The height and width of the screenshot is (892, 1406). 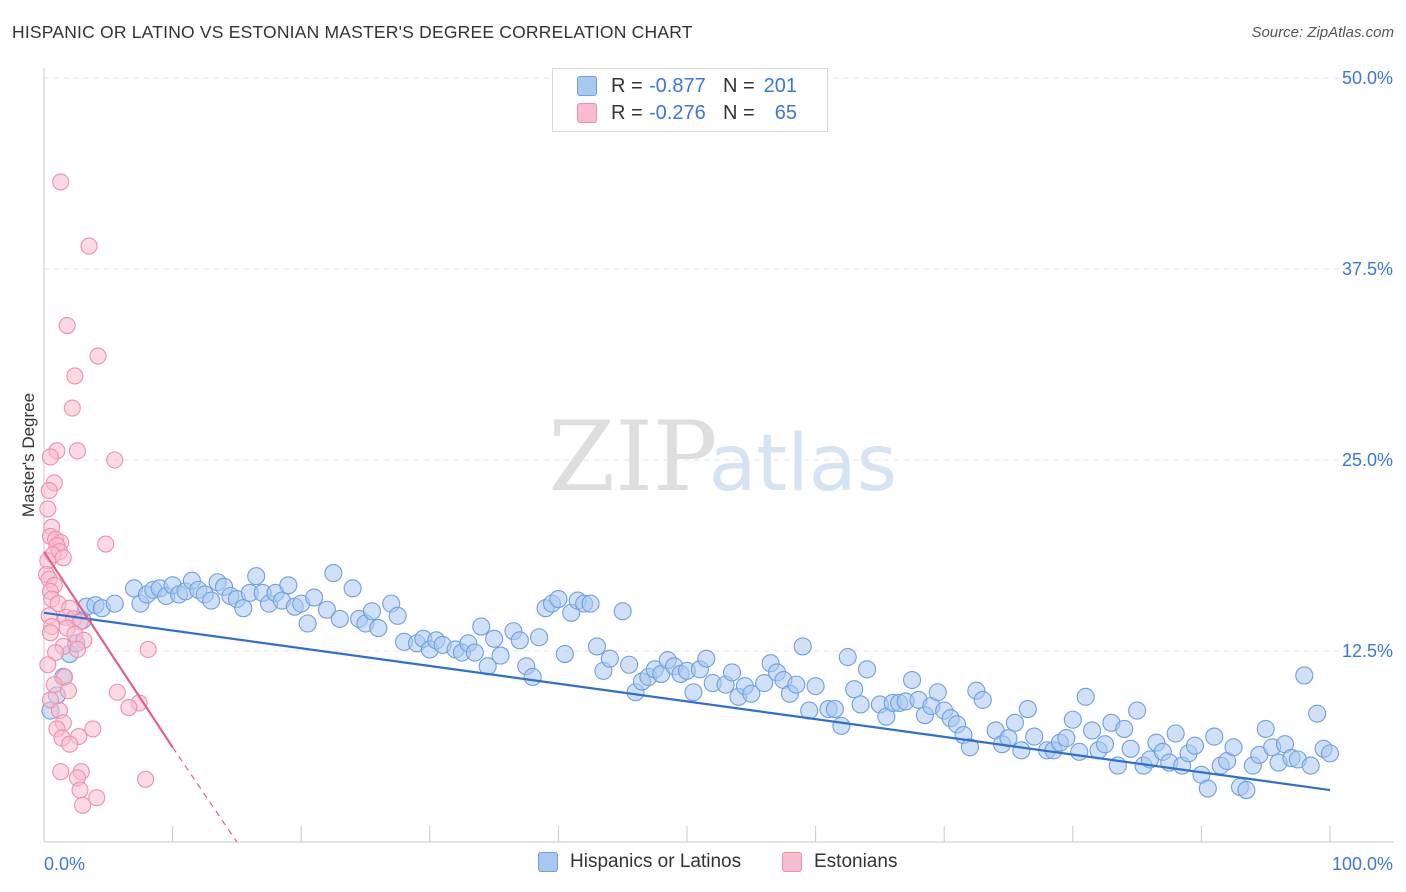 I want to click on y-tick-label: 12.5%, so click(x=1367, y=651).